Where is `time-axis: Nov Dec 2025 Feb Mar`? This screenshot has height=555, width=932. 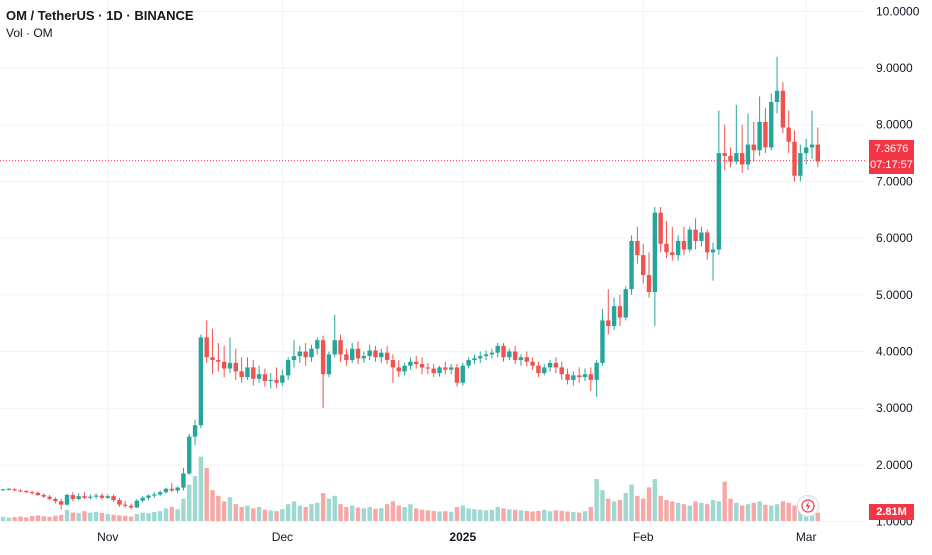 time-axis: Nov Dec 2025 Feb Mar is located at coordinates (456, 537).